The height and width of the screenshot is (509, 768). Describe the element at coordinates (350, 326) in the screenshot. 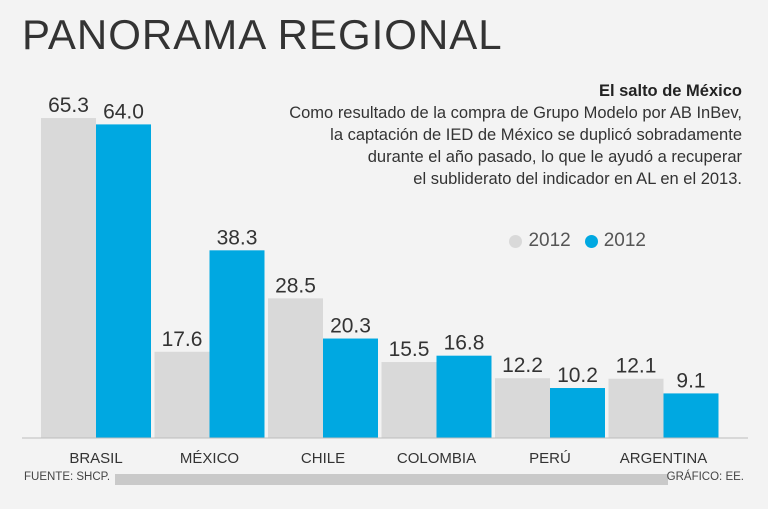

I see `data-label: 20.3` at that location.